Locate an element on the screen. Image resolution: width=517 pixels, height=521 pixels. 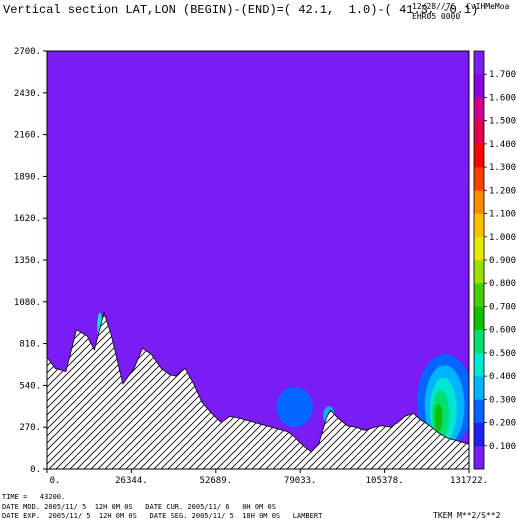
colorbar-label: 1.500 is located at coordinates (502, 122).